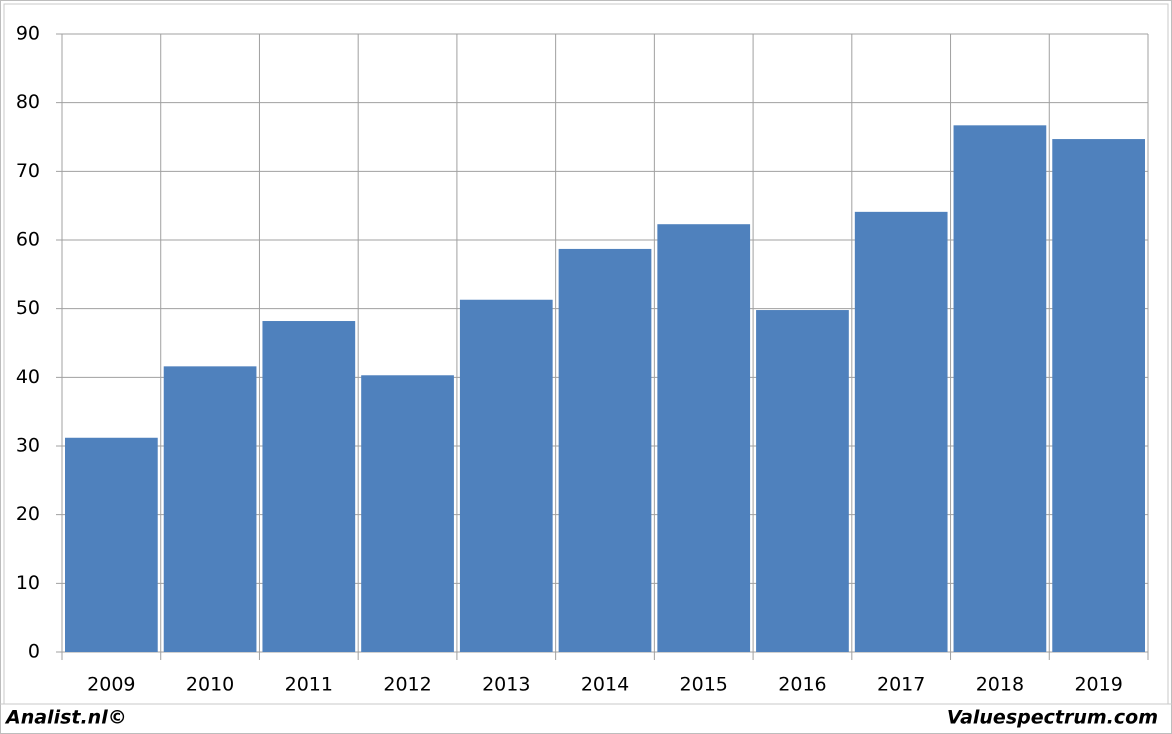 The width and height of the screenshot is (1172, 734). I want to click on x-tick-label: 2015, so click(704, 685).